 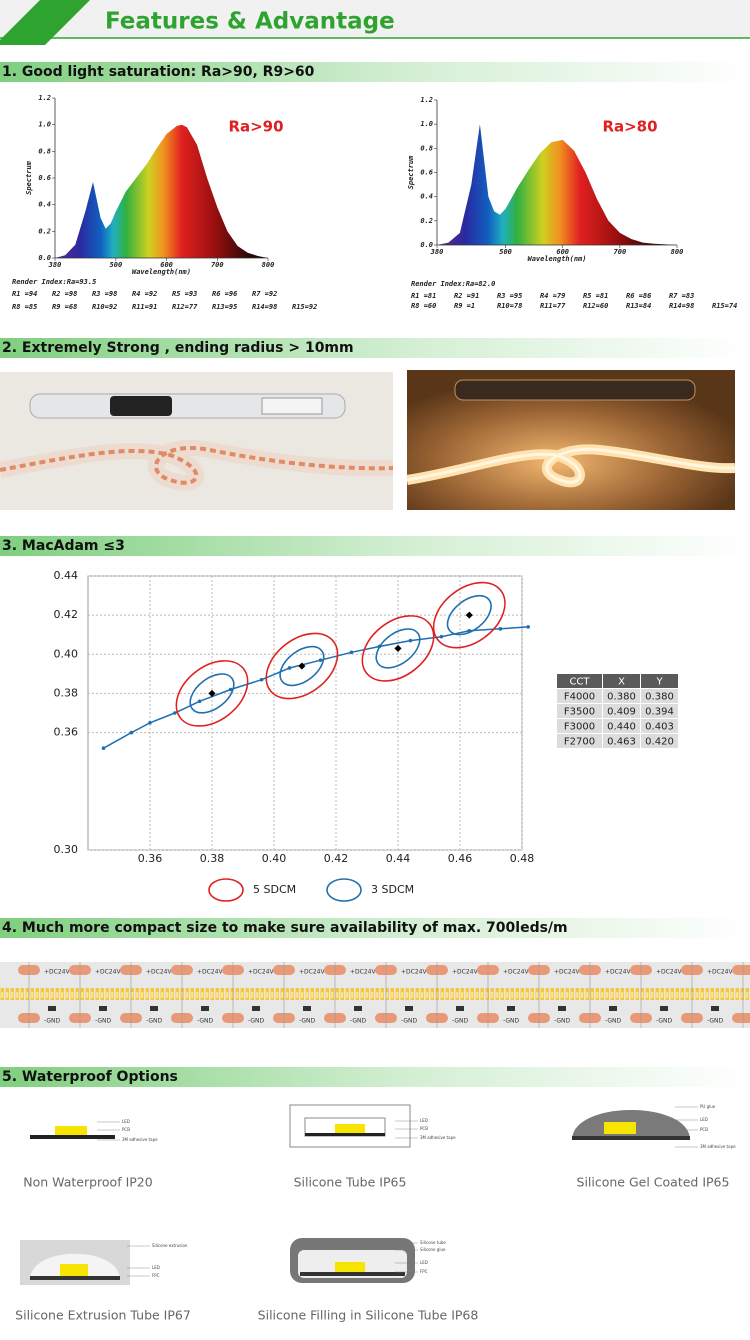 What do you see at coordinates (426, 100) in the screenshot?
I see `y-tick-label: 1.2` at bounding box center [426, 100].